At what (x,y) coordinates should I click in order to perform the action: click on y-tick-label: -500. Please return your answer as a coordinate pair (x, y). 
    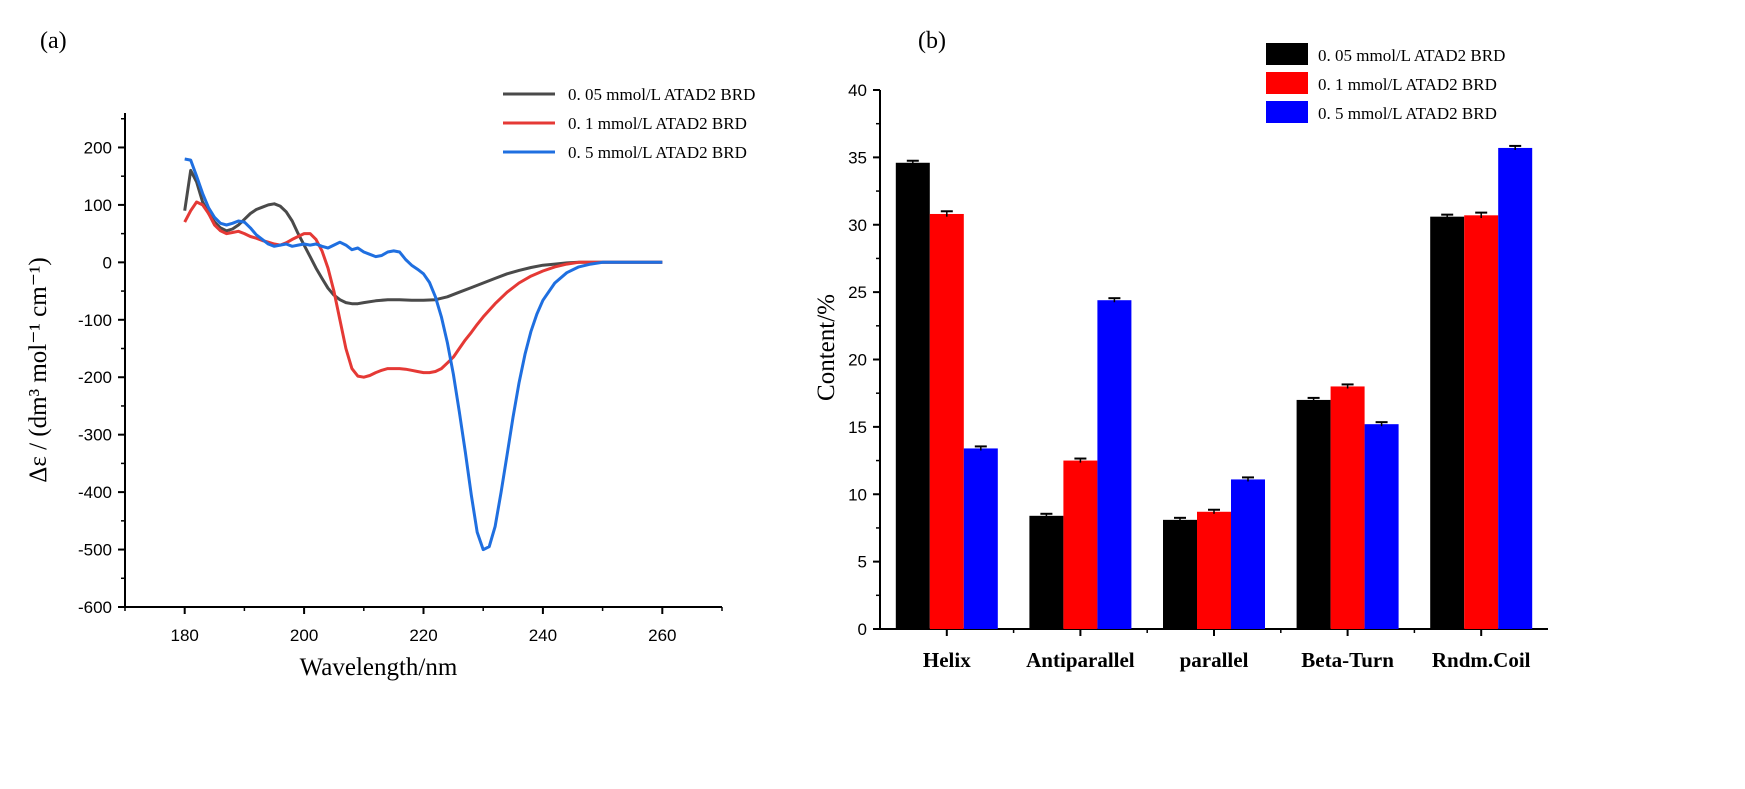
    Looking at the image, I should click on (95, 550).